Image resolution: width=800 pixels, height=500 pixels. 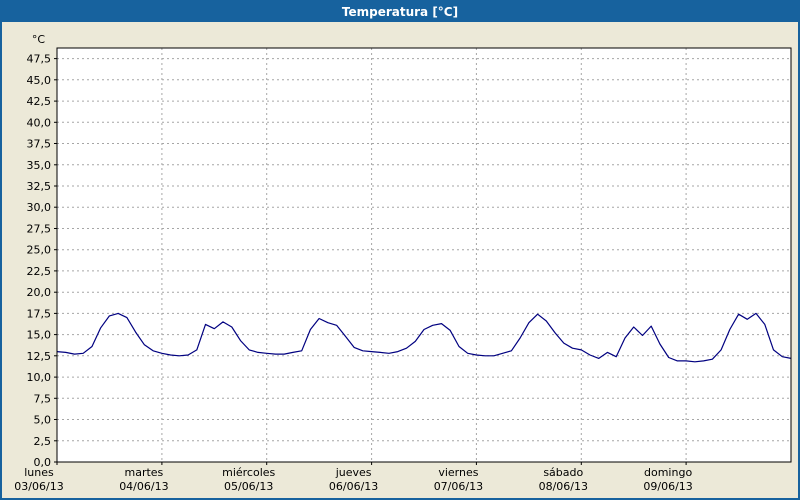 What do you see at coordinates (353, 486) in the screenshot?
I see `svg-text: 06/06/13` at bounding box center [353, 486].